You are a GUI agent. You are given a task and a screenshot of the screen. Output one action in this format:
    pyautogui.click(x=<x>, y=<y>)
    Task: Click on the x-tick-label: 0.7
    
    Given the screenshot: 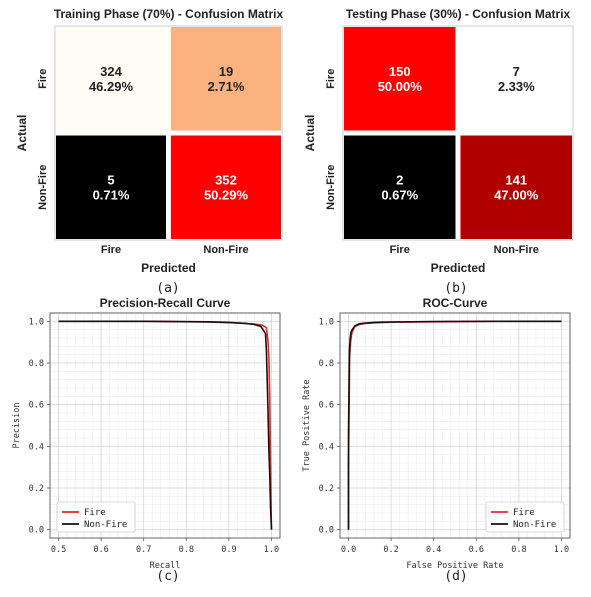 What is the action you would take?
    pyautogui.click(x=143, y=550)
    